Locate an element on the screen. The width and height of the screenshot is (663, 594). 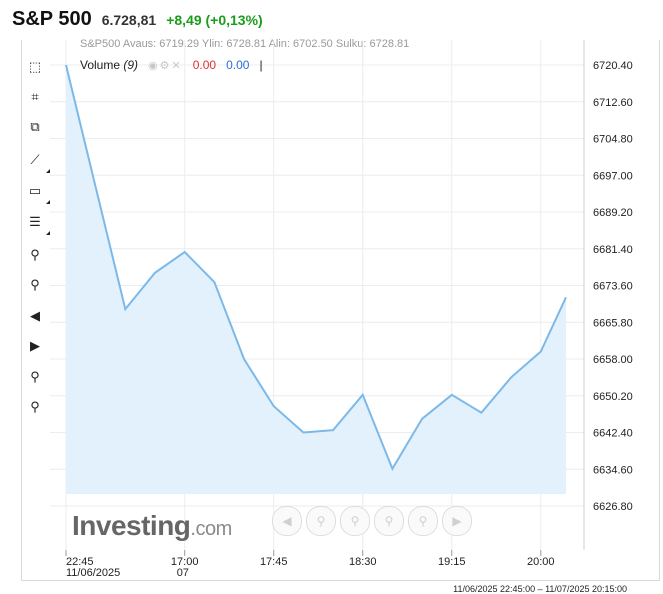
x-tick-label: 19:15 is located at coordinates (452, 562).